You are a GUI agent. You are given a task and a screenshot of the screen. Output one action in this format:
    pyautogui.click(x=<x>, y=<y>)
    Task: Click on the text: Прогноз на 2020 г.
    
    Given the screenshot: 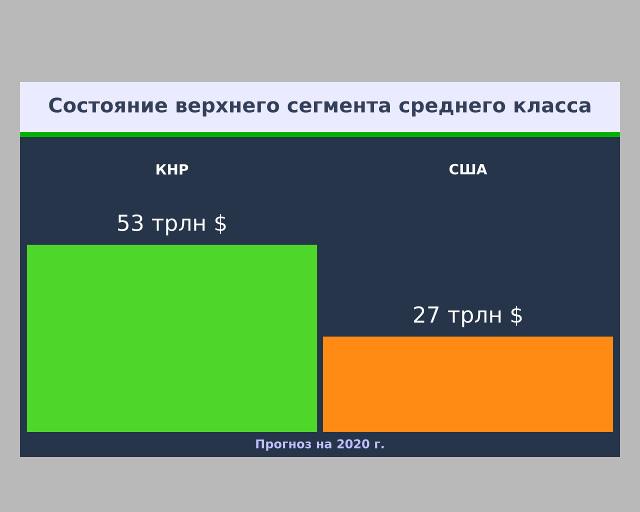 What is the action you would take?
    pyautogui.click(x=320, y=445)
    